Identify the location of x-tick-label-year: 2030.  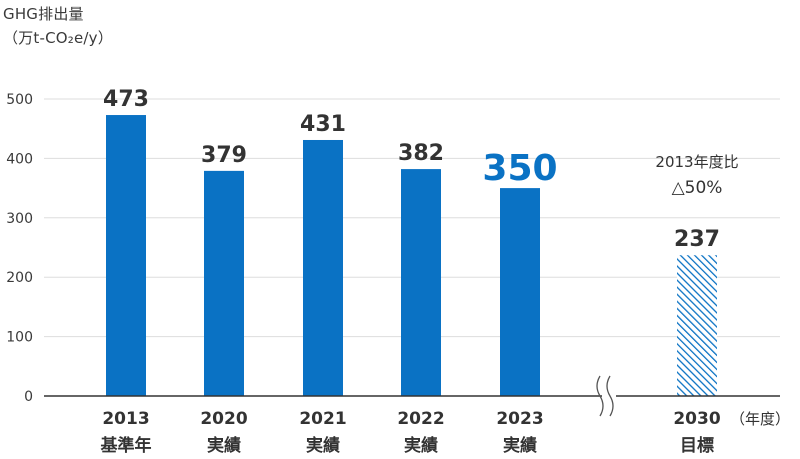
(696, 419).